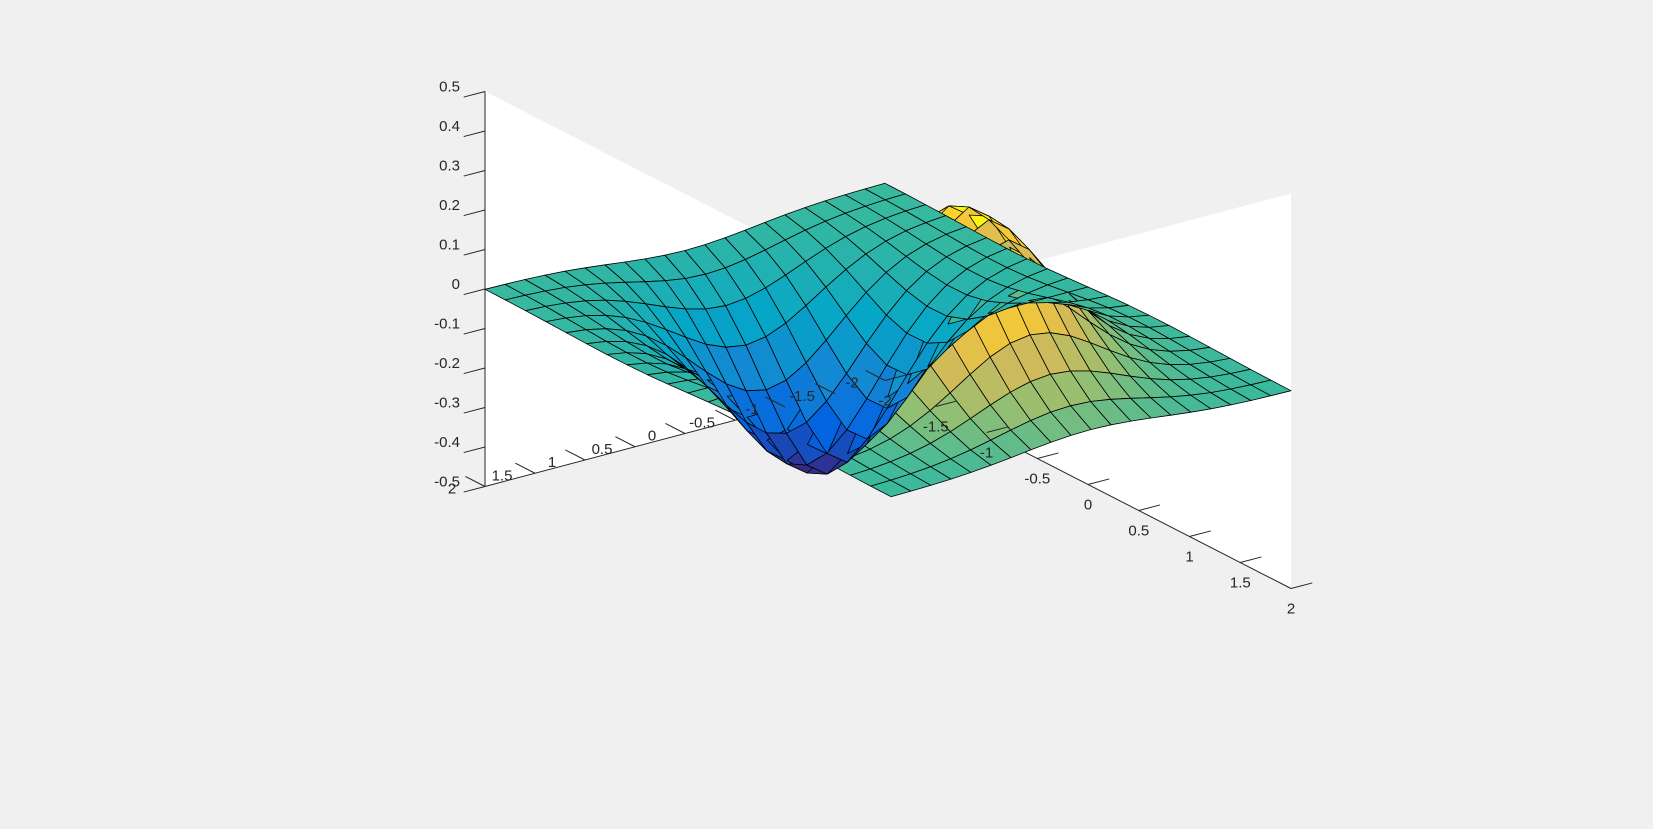 The image size is (1653, 829). Describe the element at coordinates (1240, 583) in the screenshot. I see `x-tick-label: 1.5` at that location.